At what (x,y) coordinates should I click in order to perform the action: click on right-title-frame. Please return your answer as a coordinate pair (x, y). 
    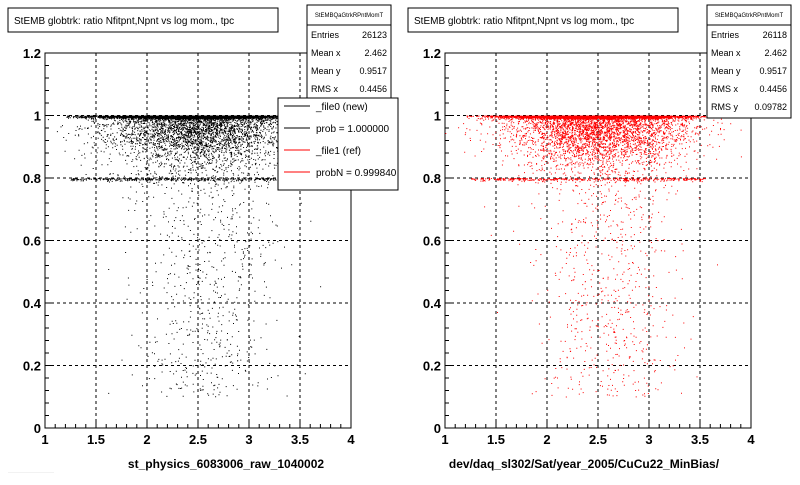
    Looking at the image, I should click on (543, 20).